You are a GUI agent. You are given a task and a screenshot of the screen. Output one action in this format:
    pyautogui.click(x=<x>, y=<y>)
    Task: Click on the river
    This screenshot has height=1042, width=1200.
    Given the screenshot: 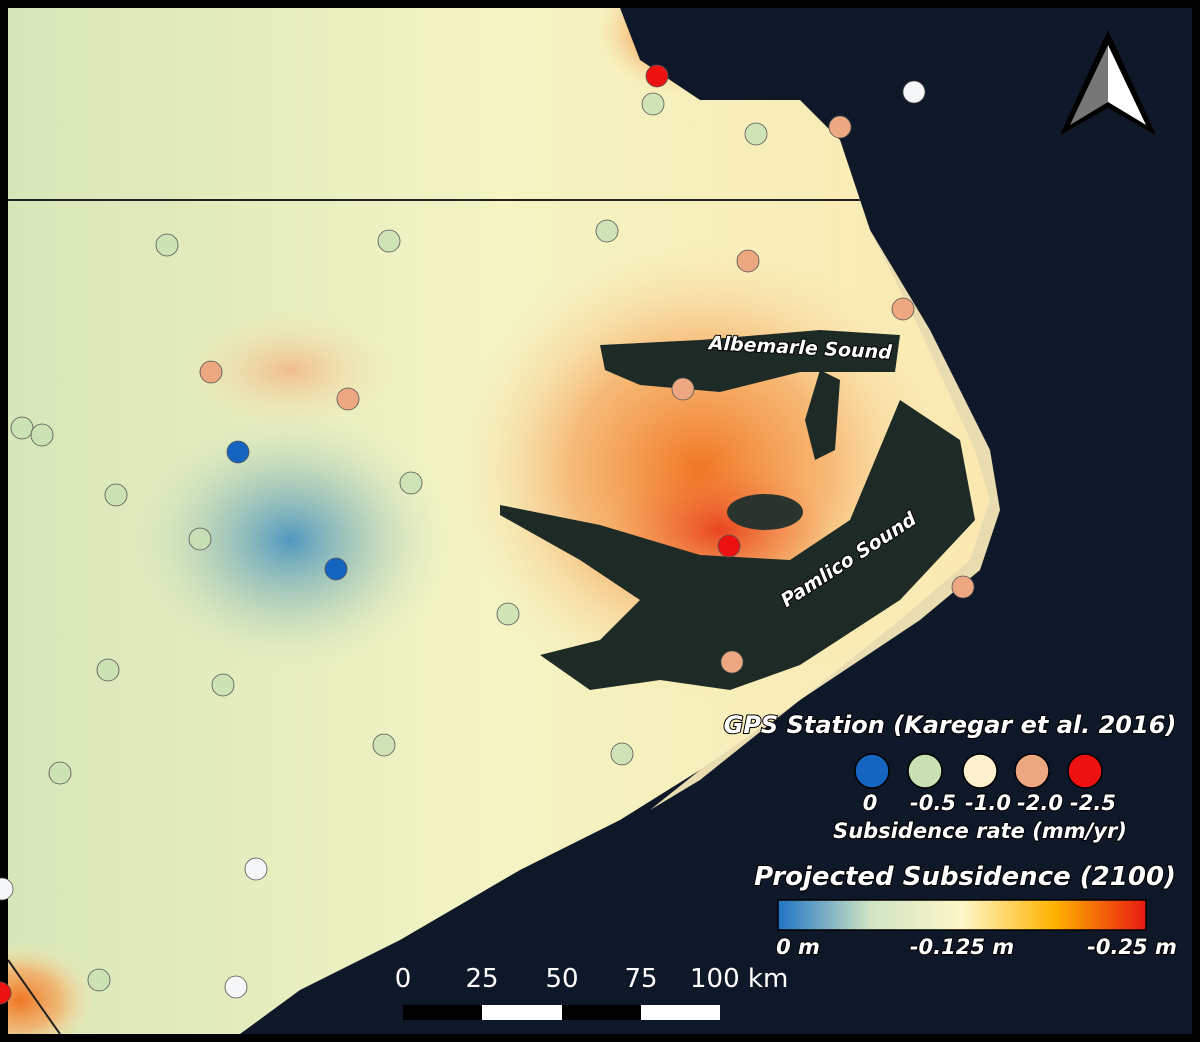 What is the action you would take?
    pyautogui.click(x=822, y=415)
    